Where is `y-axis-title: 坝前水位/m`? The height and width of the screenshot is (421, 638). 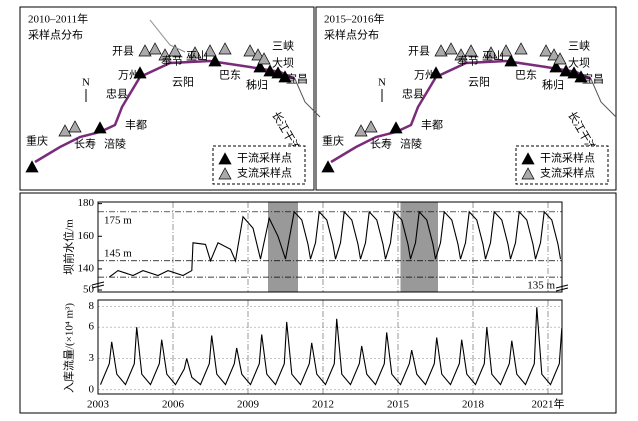
y-axis-title: 坝前水位/m is located at coordinates (69, 247).